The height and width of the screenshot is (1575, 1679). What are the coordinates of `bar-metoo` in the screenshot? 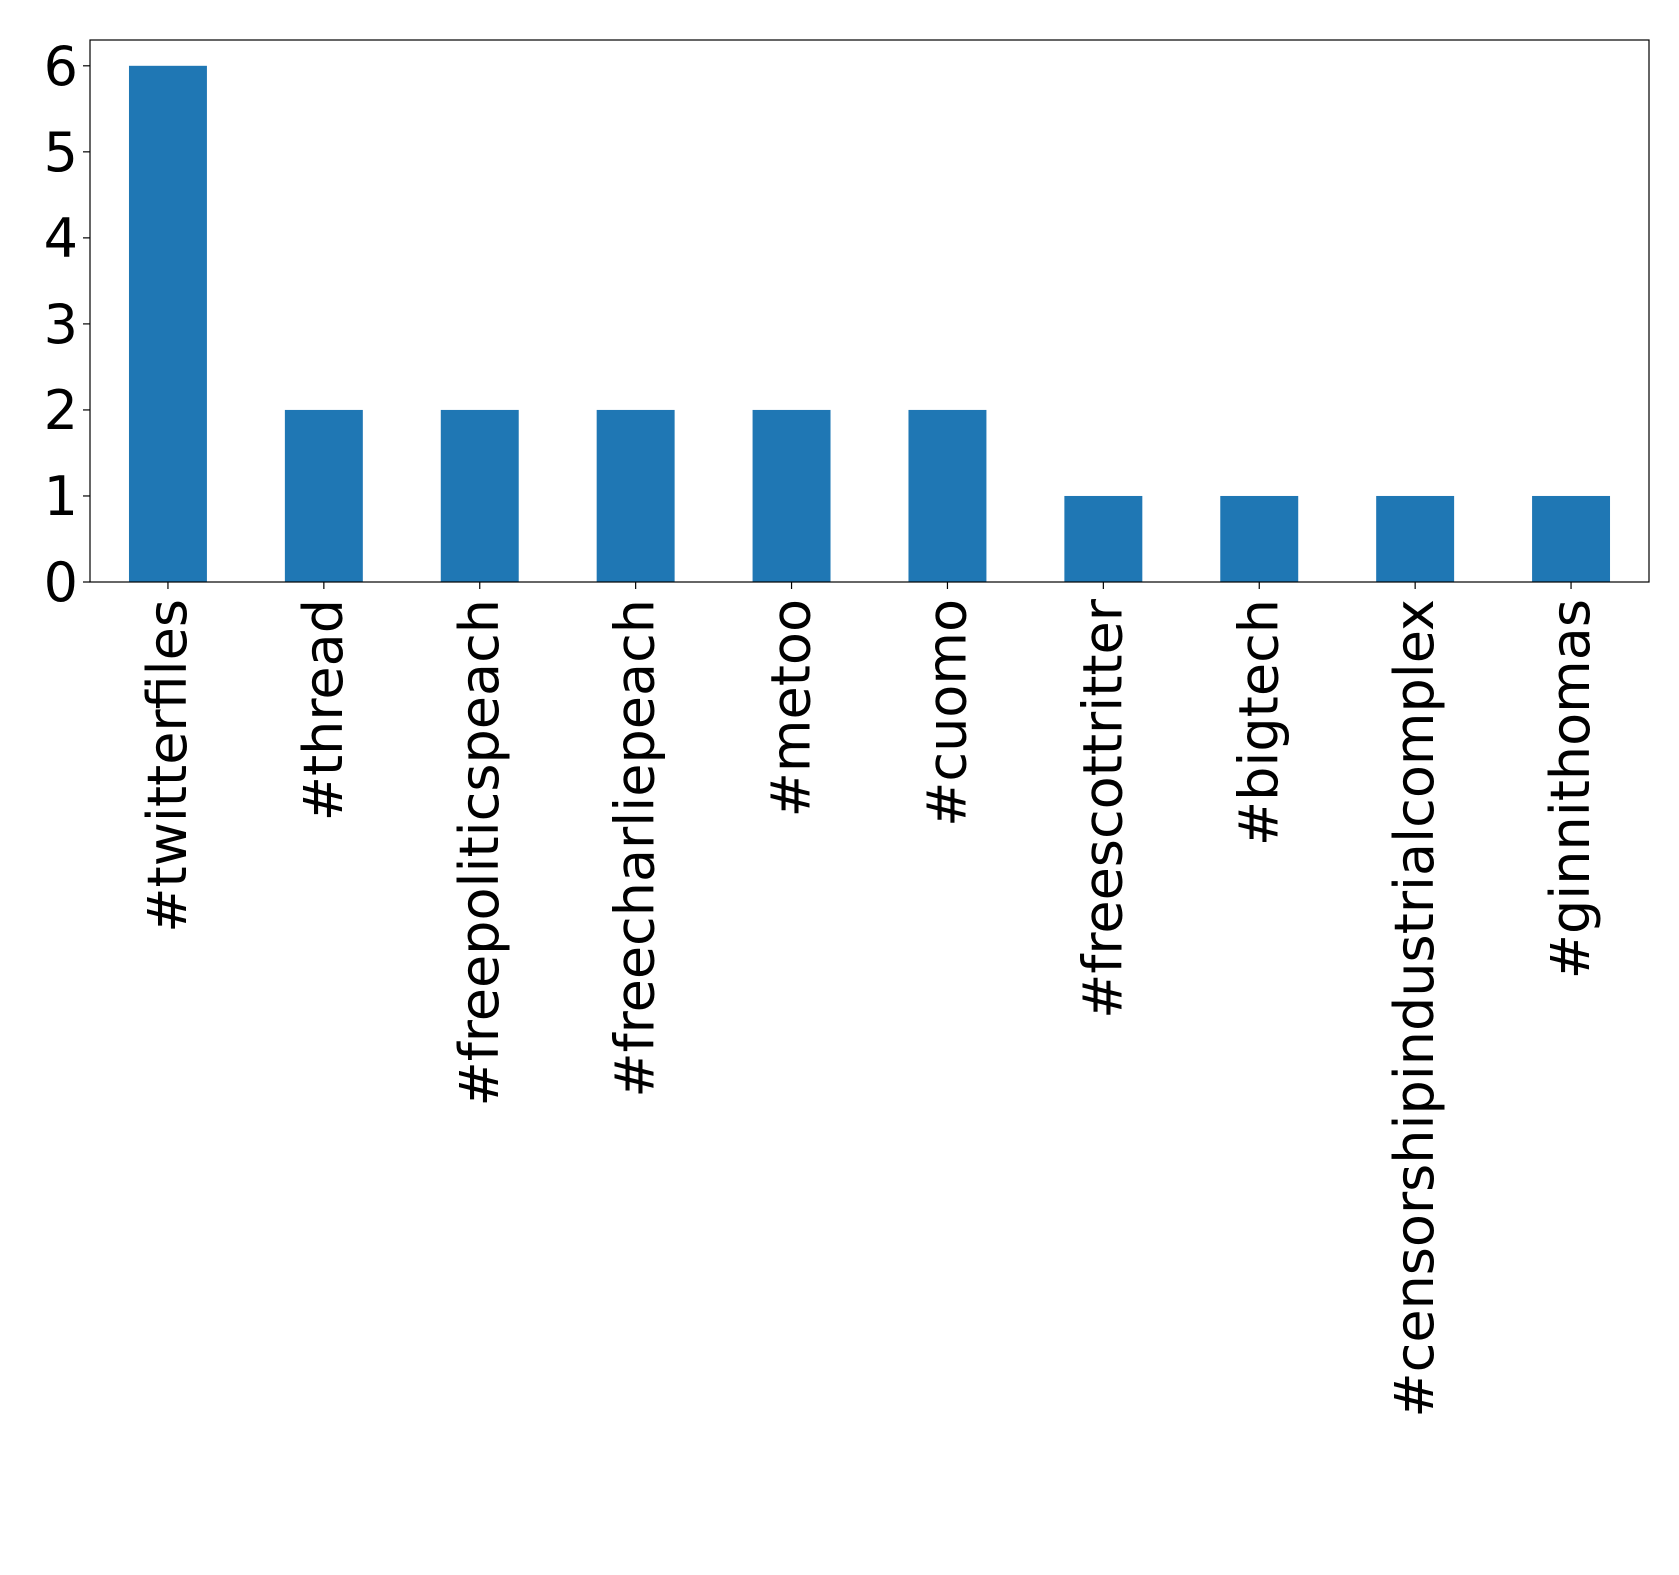 It's located at (791, 495).